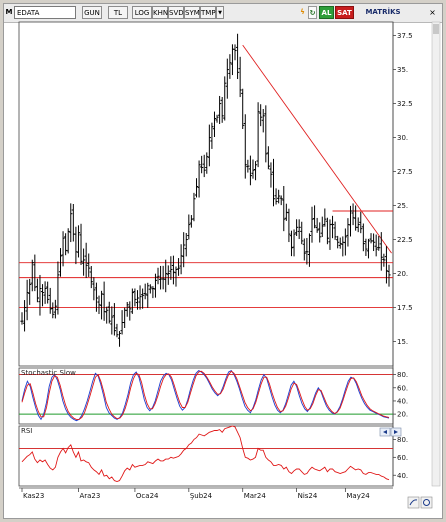 The image size is (446, 522). I want to click on log-scale-button: LOG, so click(142, 12).